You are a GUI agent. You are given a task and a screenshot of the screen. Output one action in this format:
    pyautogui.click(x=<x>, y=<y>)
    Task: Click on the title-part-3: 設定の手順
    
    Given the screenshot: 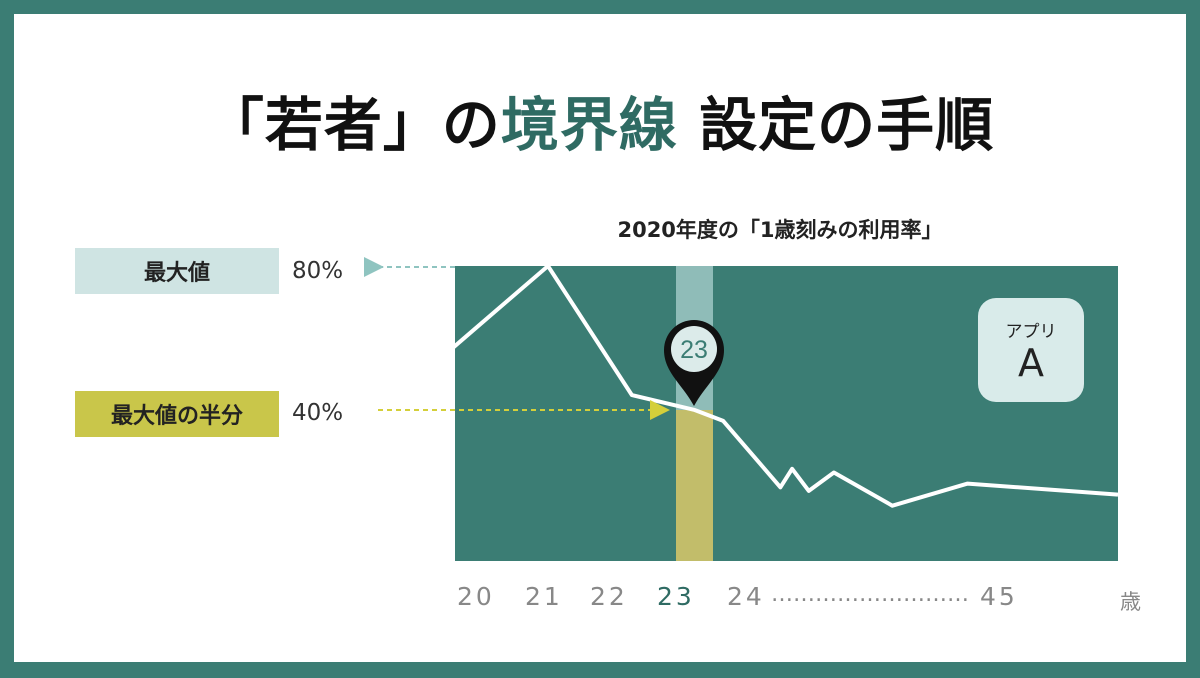 What is the action you would take?
    pyautogui.click(x=836, y=125)
    